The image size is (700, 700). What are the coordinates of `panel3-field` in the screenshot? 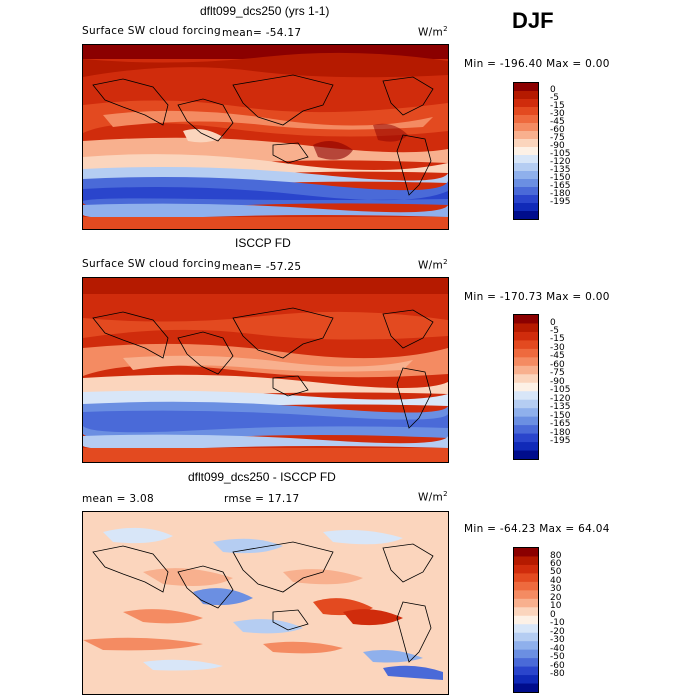 It's located at (265, 603).